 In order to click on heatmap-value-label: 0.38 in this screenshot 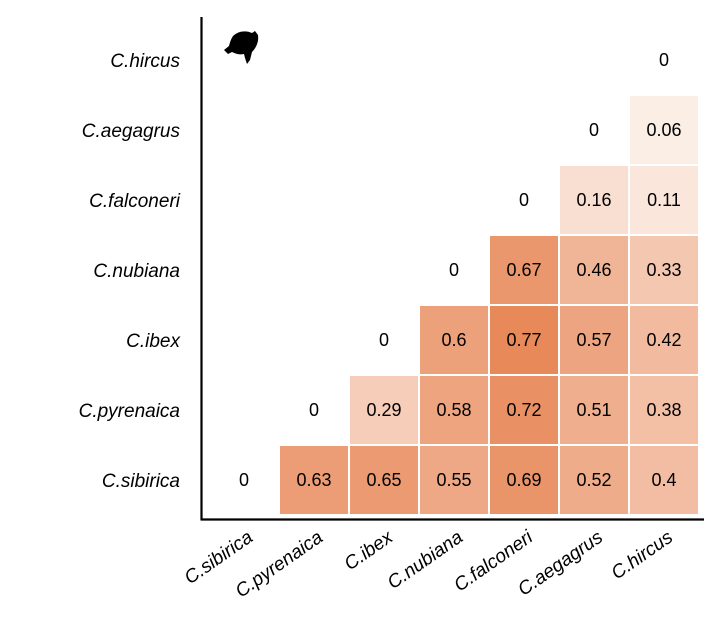, I will do `click(663, 410)`.